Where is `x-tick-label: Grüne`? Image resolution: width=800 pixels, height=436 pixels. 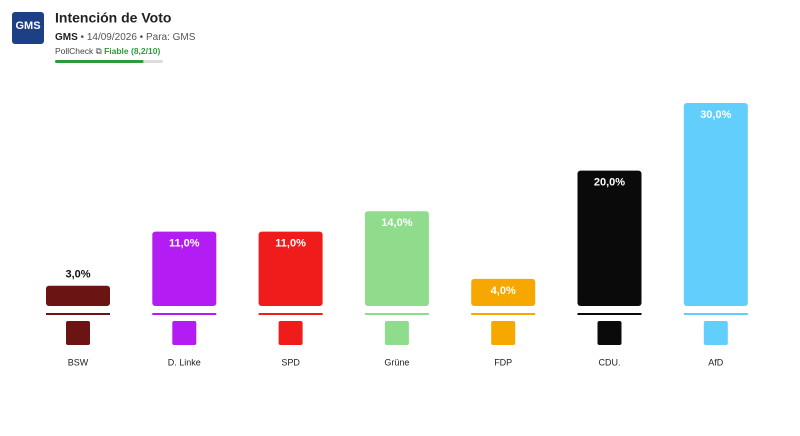
x-tick-label: Grüne is located at coordinates (396, 362).